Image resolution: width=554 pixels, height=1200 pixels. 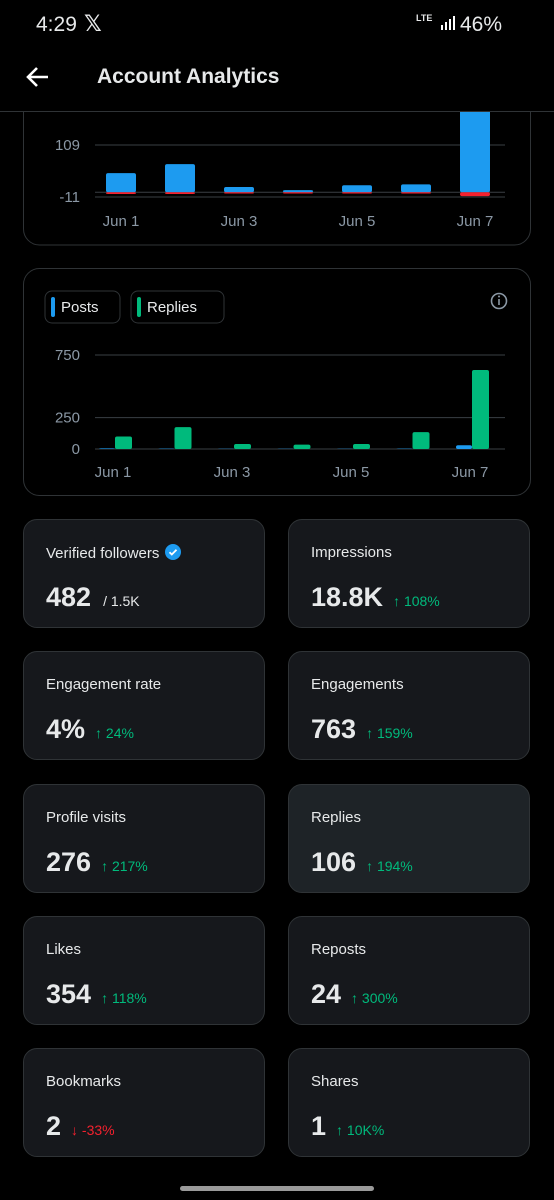 What do you see at coordinates (173, 552) in the screenshot?
I see `verified-badge` at bounding box center [173, 552].